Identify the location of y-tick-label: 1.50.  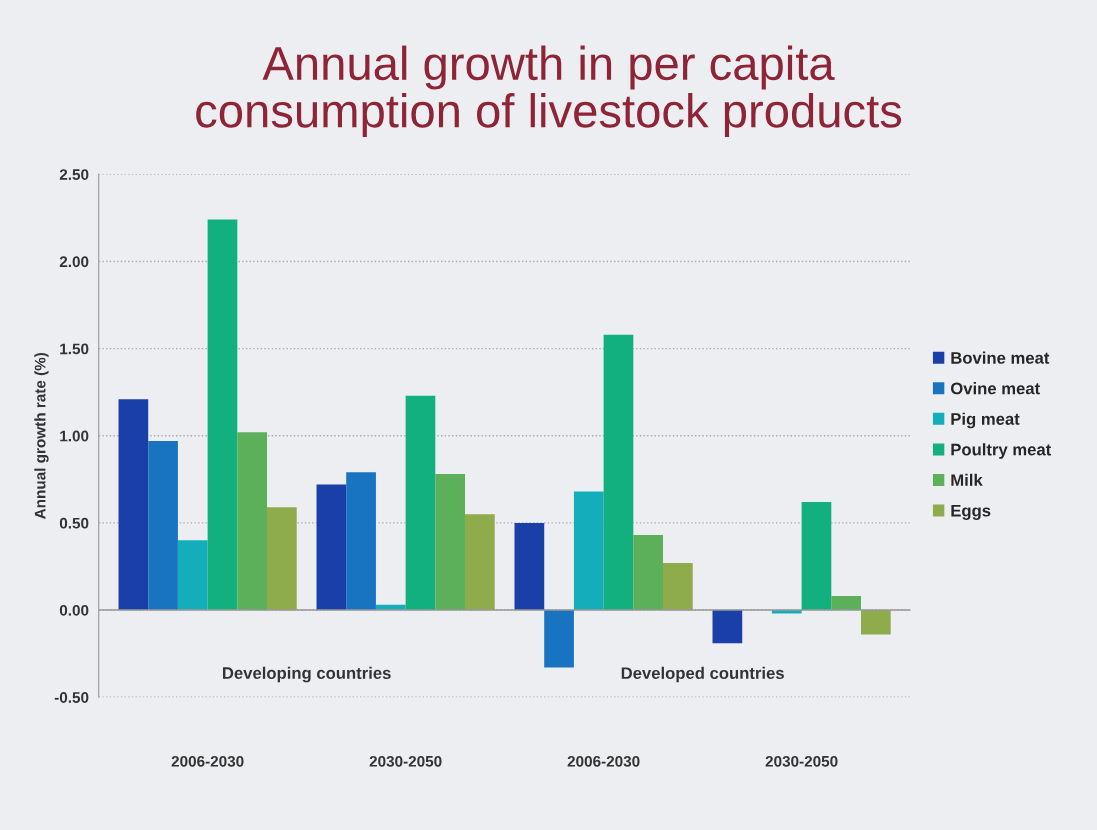
(74, 349).